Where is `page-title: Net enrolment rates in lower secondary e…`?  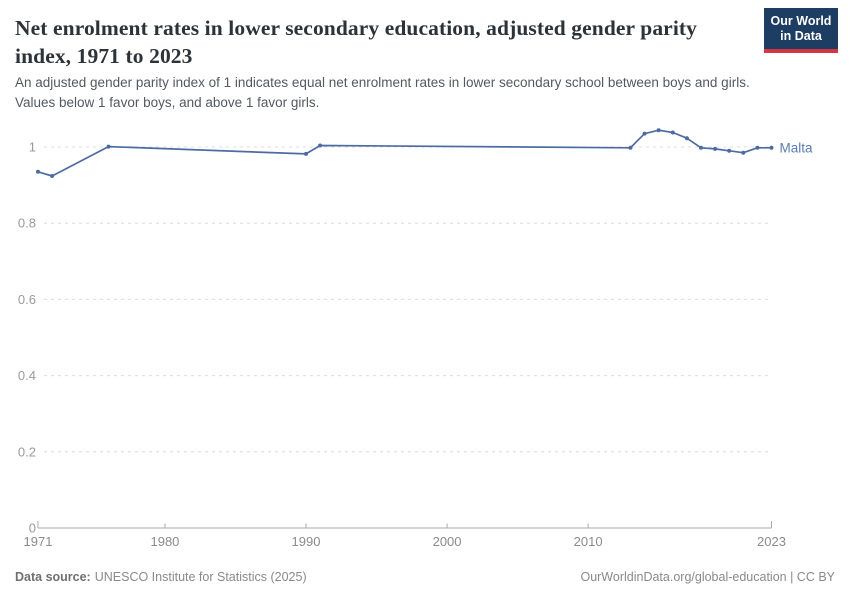 page-title: Net enrolment rates in lower secondary e… is located at coordinates (356, 42).